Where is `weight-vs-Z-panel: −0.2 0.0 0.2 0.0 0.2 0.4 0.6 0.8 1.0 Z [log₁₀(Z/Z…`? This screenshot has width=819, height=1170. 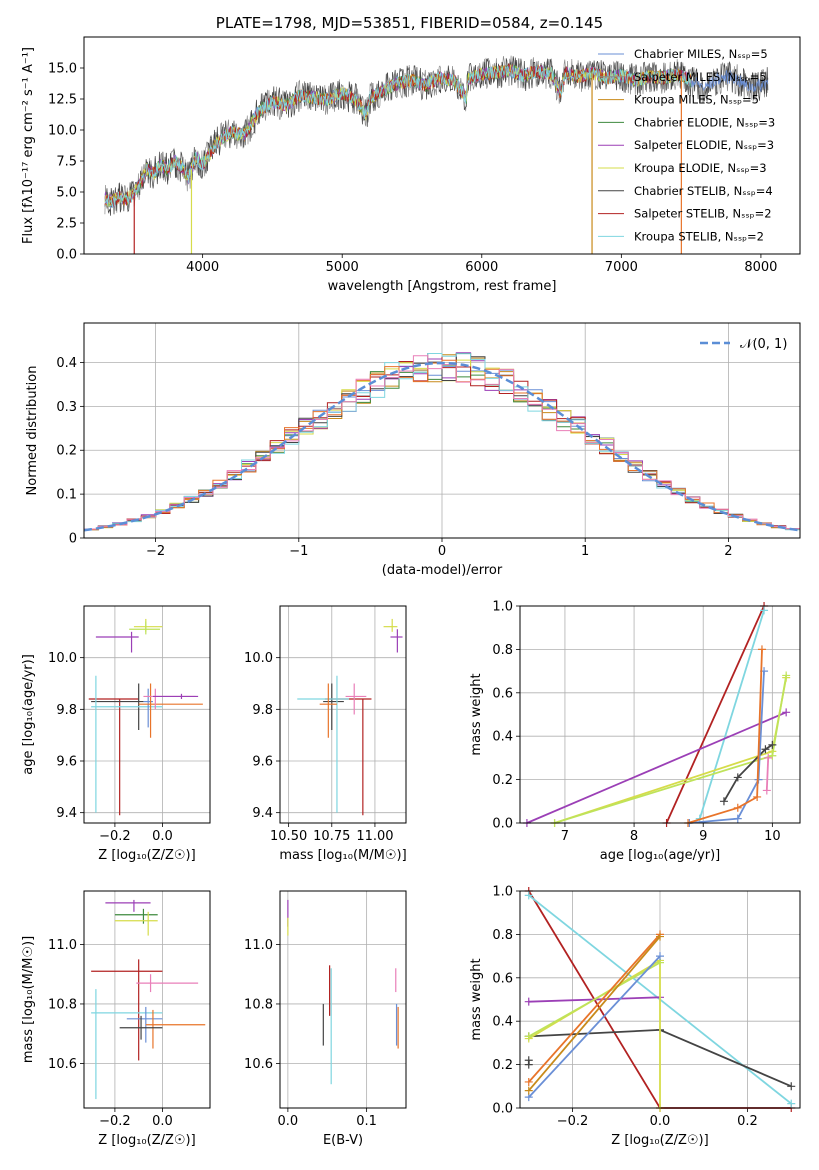 weight-vs-Z-panel: −0.2 0.0 0.2 0.0 0.2 0.4 0.6 0.8 1.0 Z [log₁₀(Z/Z… is located at coordinates (635, 1016).